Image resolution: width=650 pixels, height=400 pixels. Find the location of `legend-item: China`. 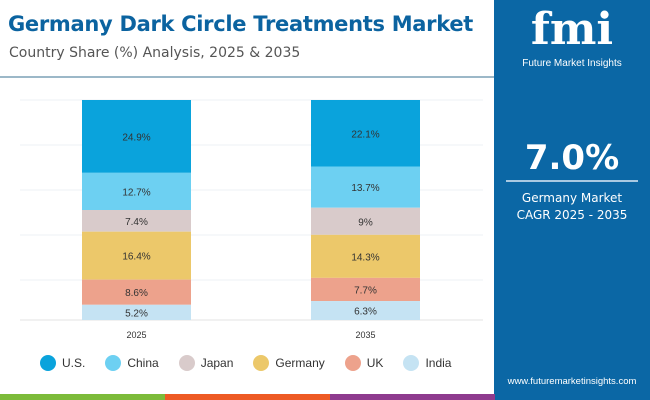

legend-item: China is located at coordinates (132, 363).